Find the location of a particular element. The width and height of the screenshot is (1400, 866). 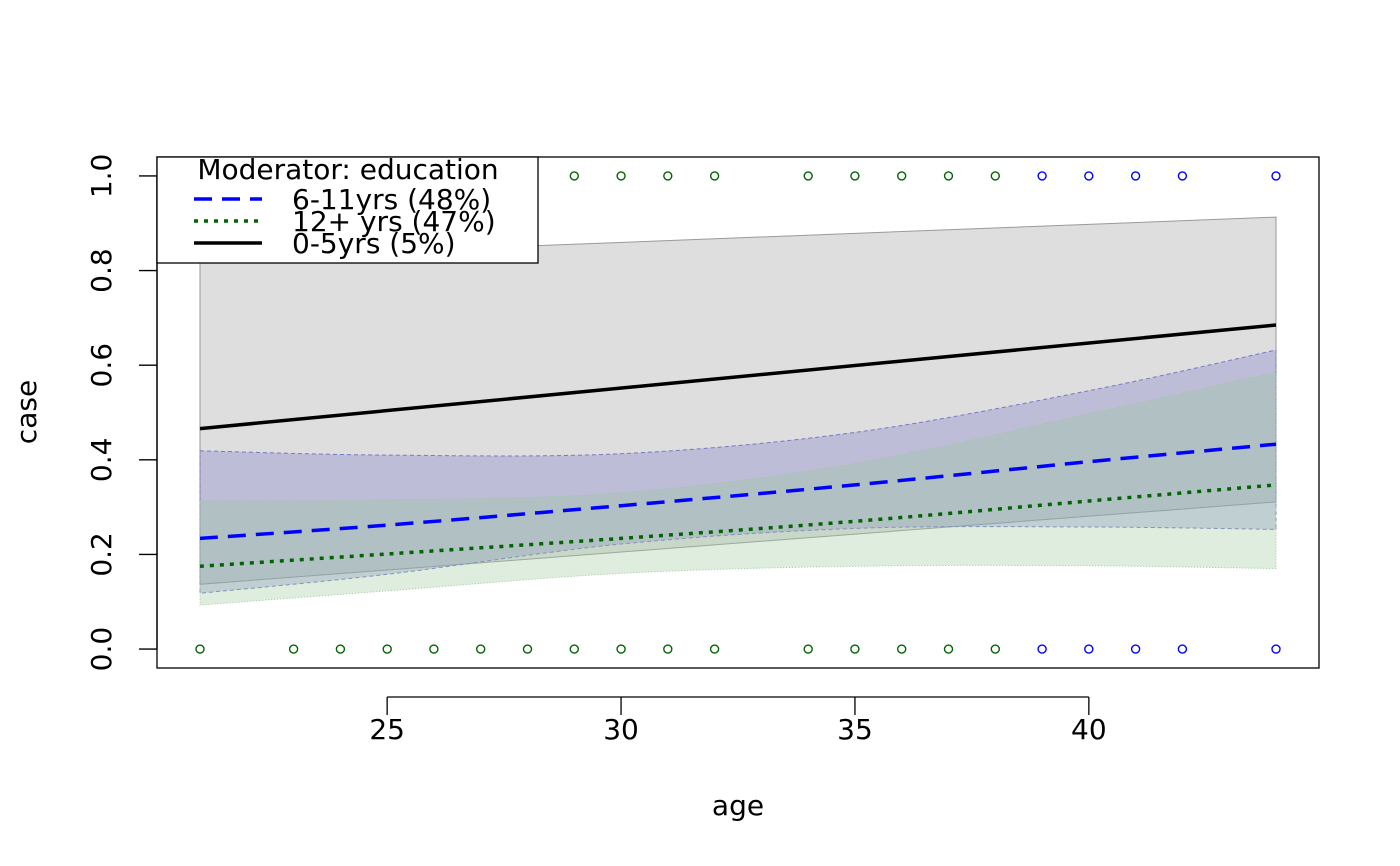

x-tick-label: 25 is located at coordinates (387, 729).